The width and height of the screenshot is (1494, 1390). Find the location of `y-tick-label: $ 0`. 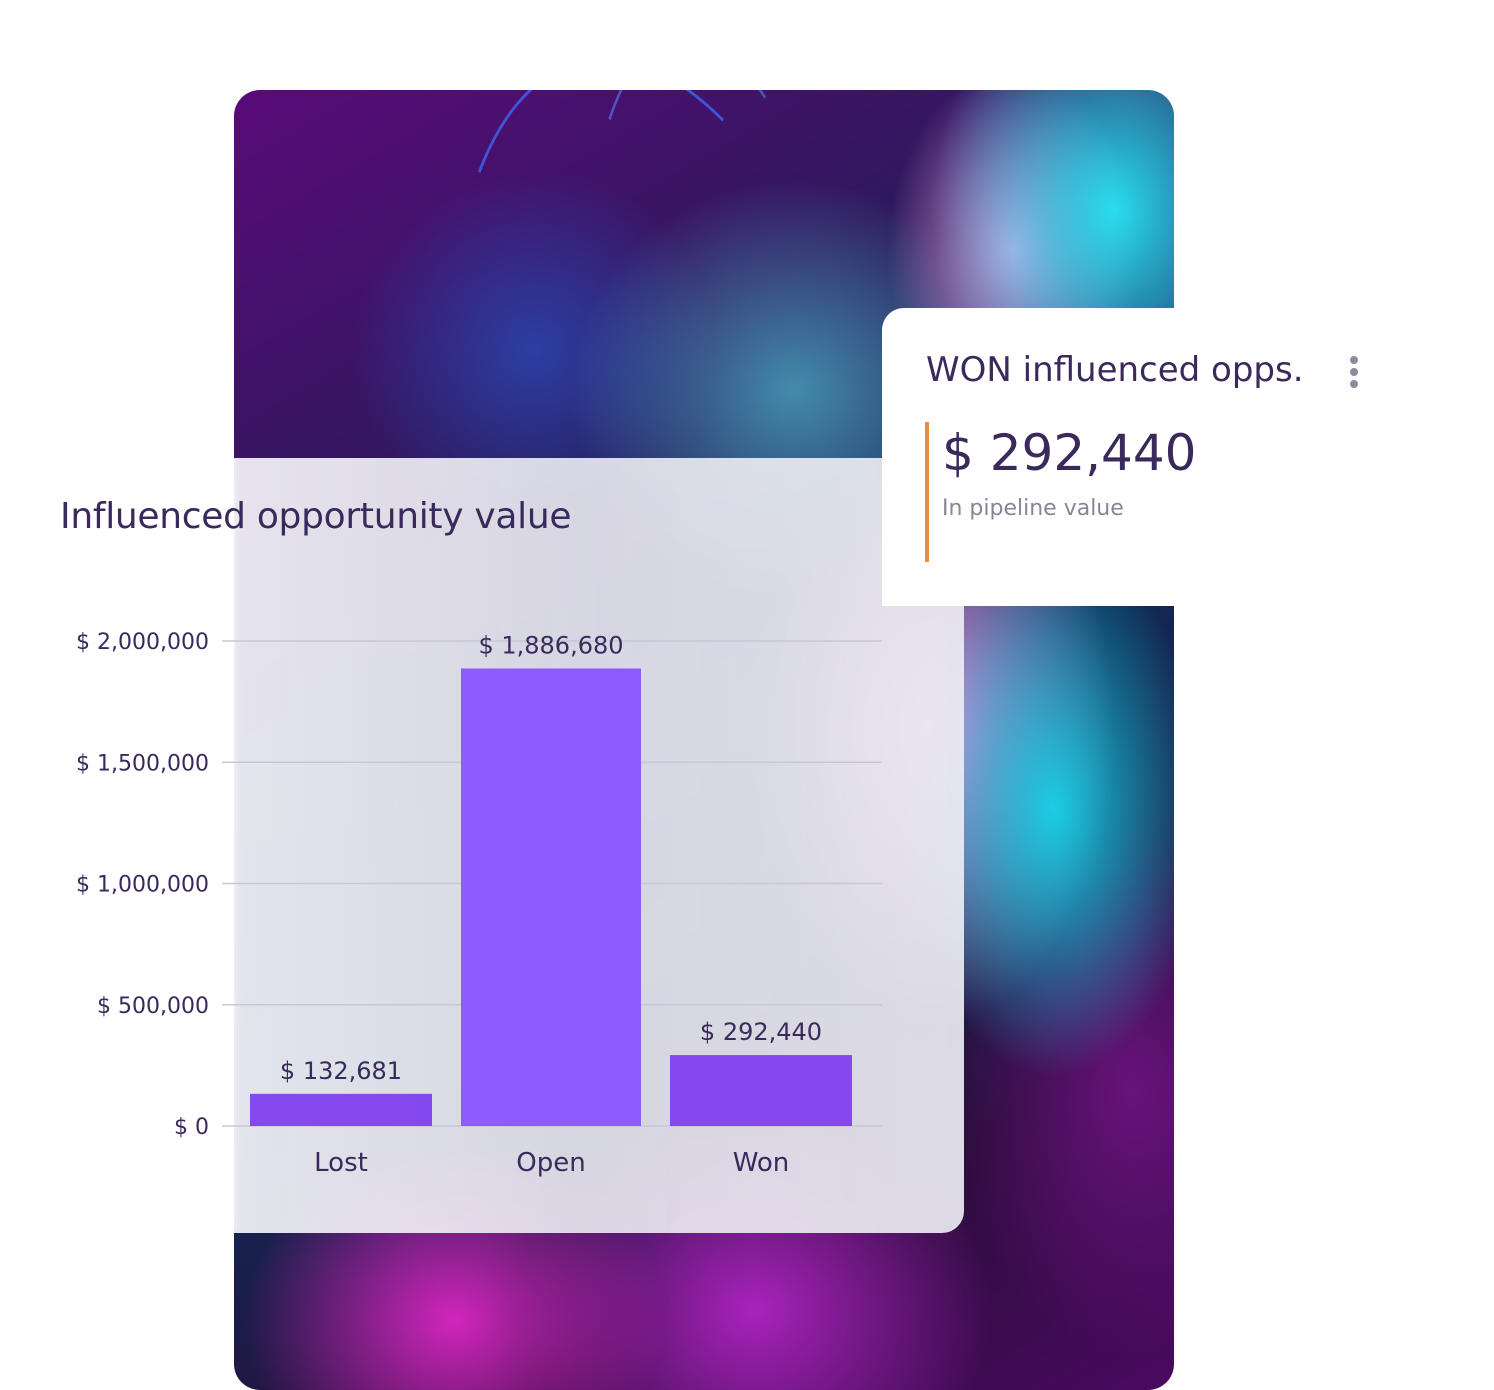

y-tick-label: $ 0 is located at coordinates (191, 1127).